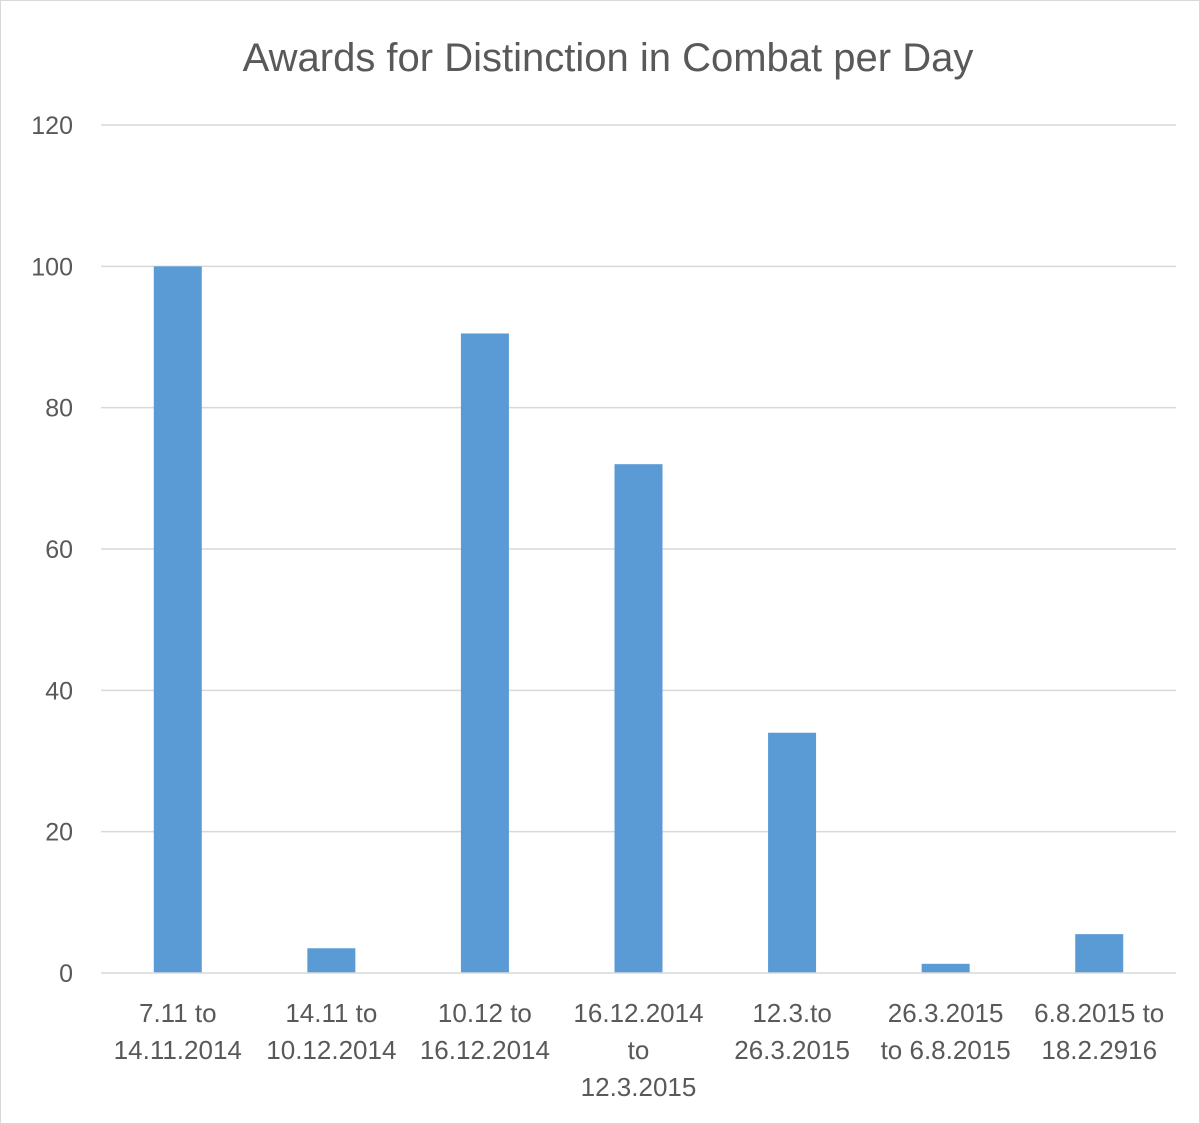 The width and height of the screenshot is (1200, 1124). What do you see at coordinates (331, 1031) in the screenshot?
I see `x-tick-label: 14.11 to 10.12.2014` at bounding box center [331, 1031].